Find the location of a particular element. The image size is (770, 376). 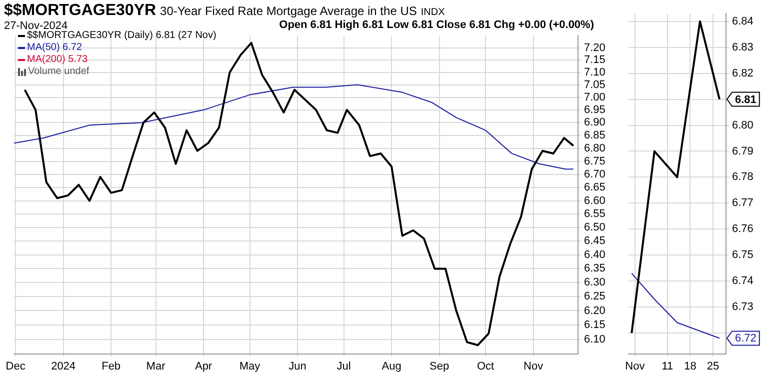

y-tick-label: 6.25 is located at coordinates (595, 296).